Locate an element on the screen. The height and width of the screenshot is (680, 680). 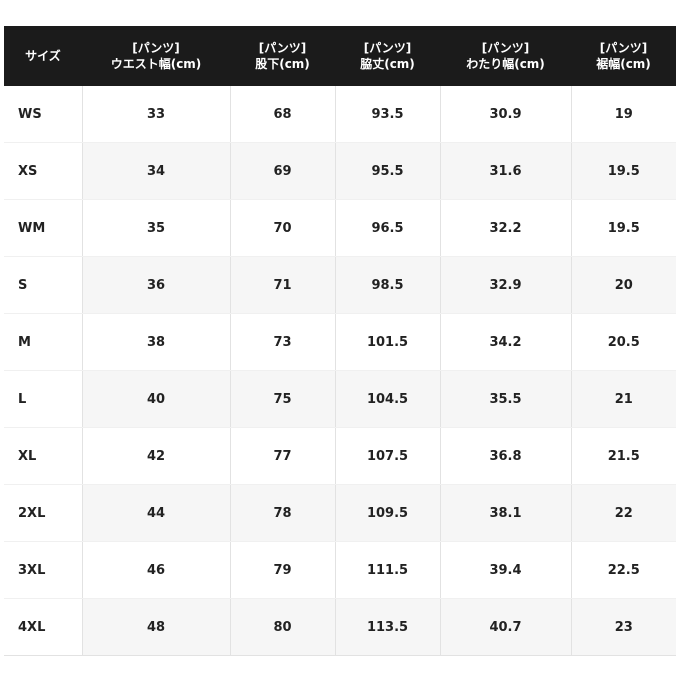
header-text: 股下(cm) is located at coordinates (282, 64).